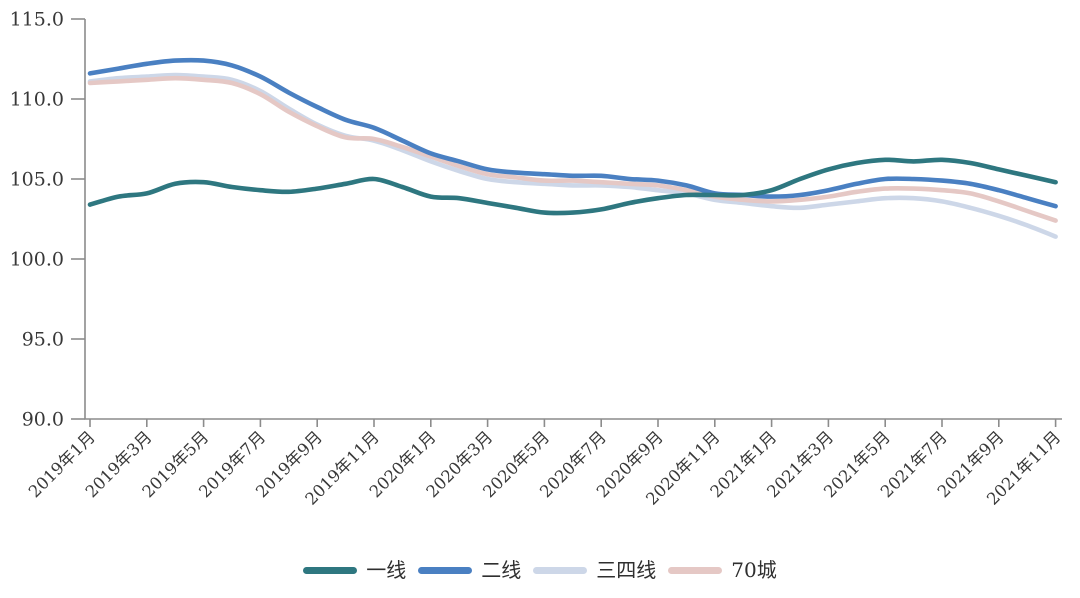 The height and width of the screenshot is (598, 1080). What do you see at coordinates (501, 570) in the screenshot?
I see `legend-label-tier2: 二线` at bounding box center [501, 570].